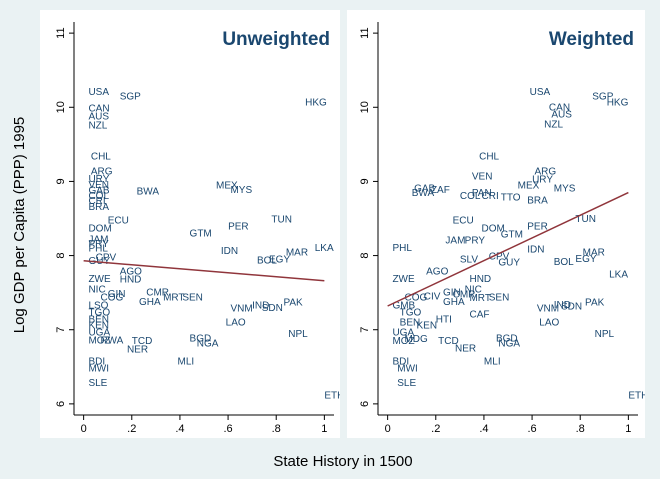 The width and height of the screenshot is (660, 479). What do you see at coordinates (531, 429) in the screenshot?
I see `x-tick-label: .6` at bounding box center [531, 429].